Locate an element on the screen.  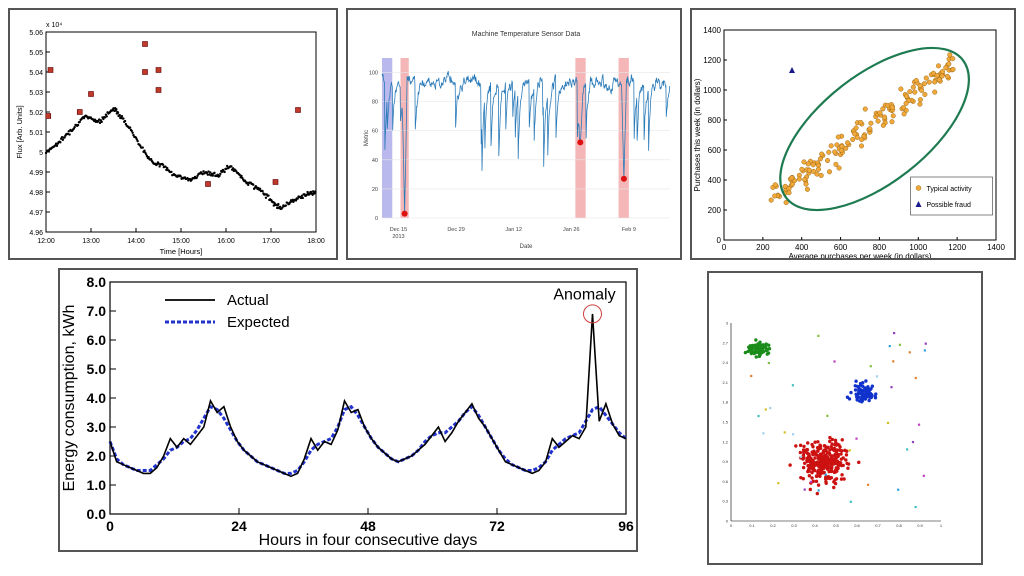
y-tick-label: 7.0 is located at coordinates (97, 311).